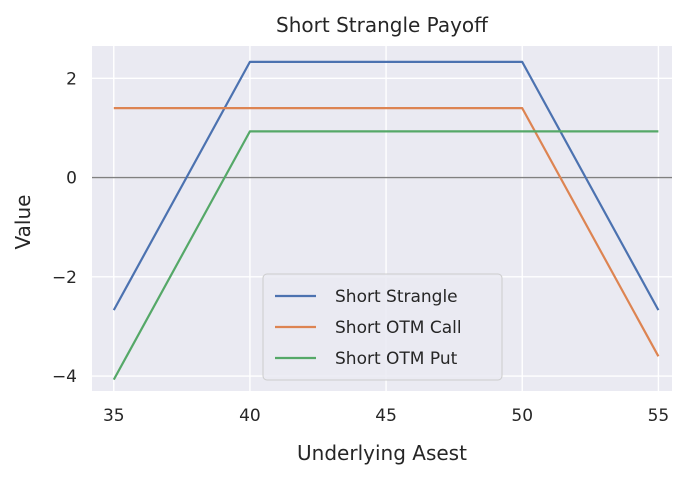 The height and width of the screenshot is (479, 687). Describe the element at coordinates (71, 179) in the screenshot. I see `y-tick-label: 0` at that location.